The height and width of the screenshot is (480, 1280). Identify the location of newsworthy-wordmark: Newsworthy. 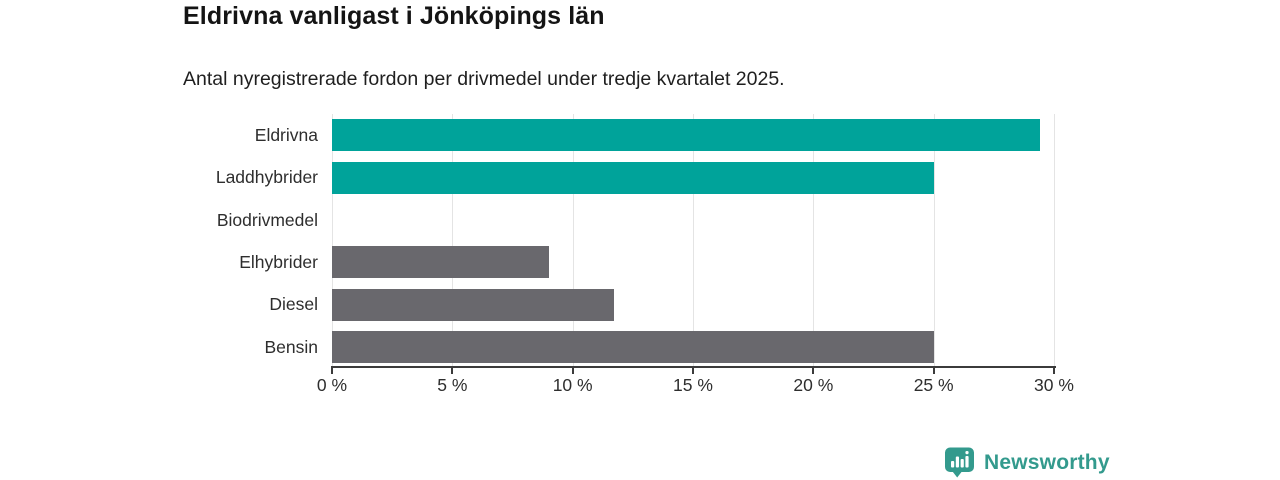
(1047, 462).